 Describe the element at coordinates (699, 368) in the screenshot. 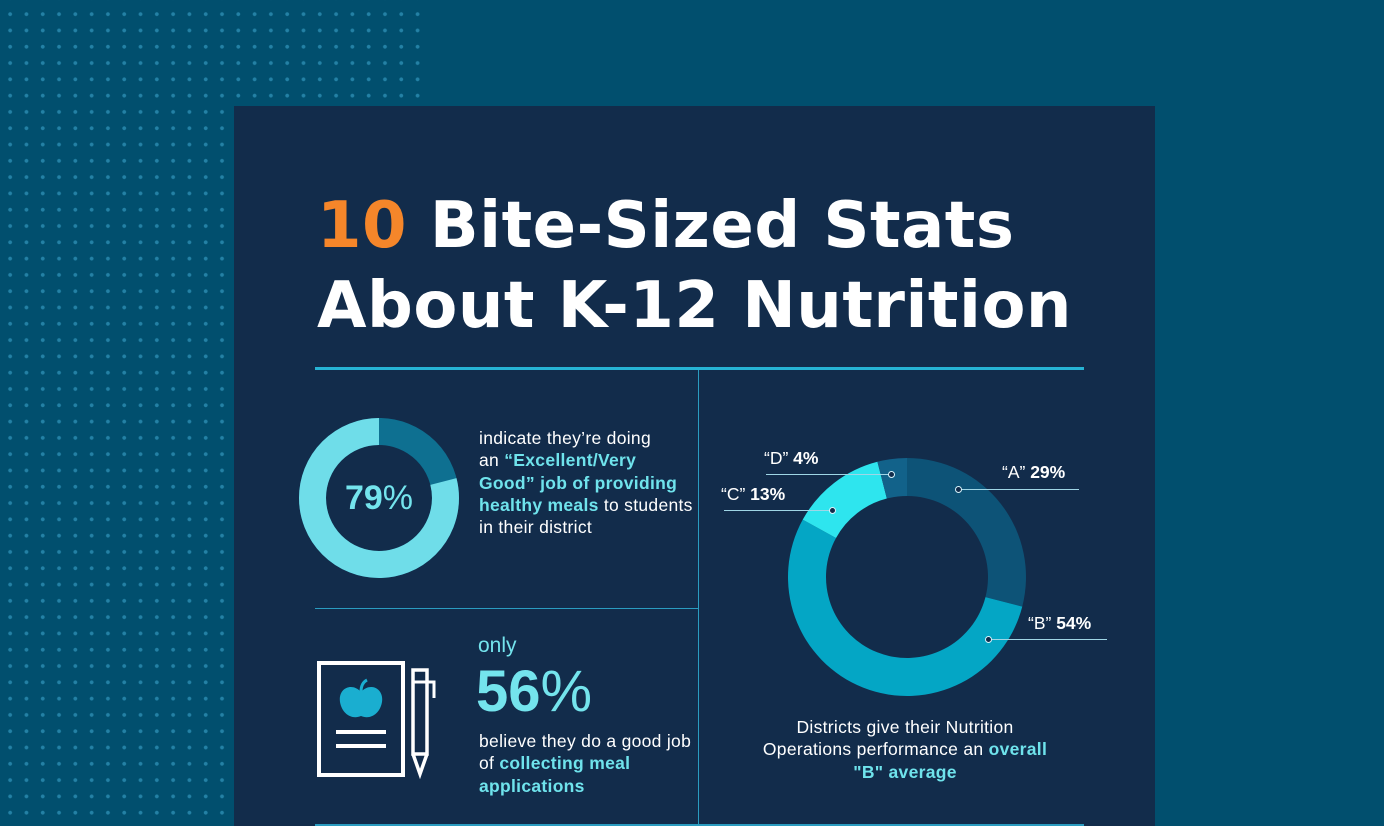

I see `title-divider` at that location.